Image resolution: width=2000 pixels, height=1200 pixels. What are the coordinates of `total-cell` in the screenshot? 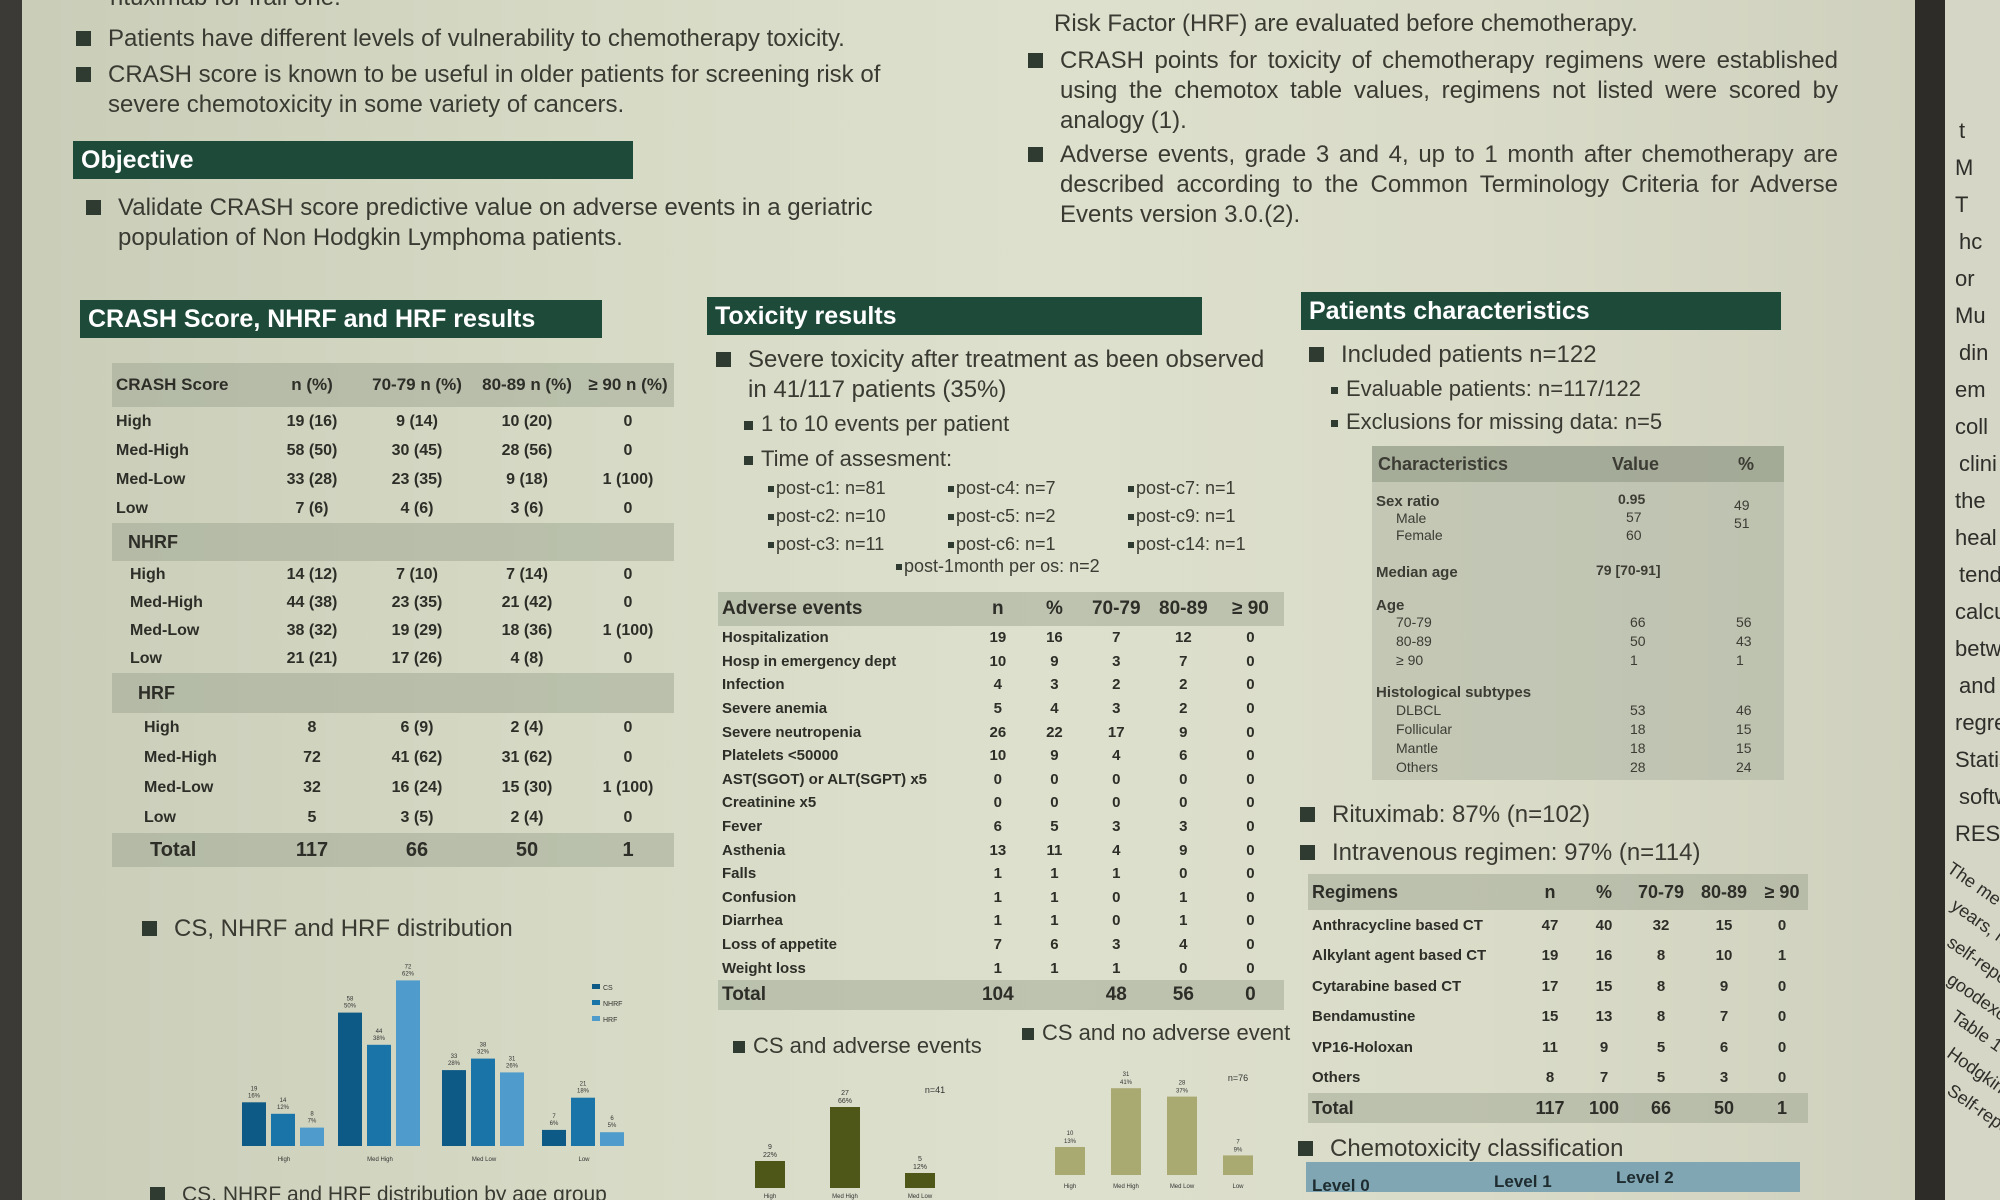 It's located at (1054, 995).